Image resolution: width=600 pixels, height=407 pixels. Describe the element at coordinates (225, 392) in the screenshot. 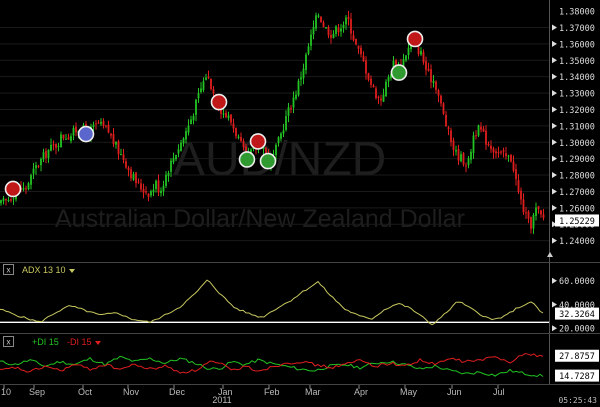

I see `x-month-label: Jan` at that location.